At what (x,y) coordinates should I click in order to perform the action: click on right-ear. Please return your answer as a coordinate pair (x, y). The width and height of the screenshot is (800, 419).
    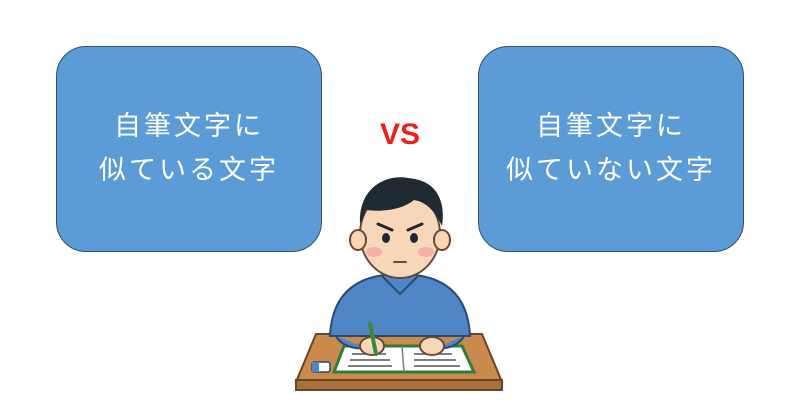
    Looking at the image, I should click on (442, 240).